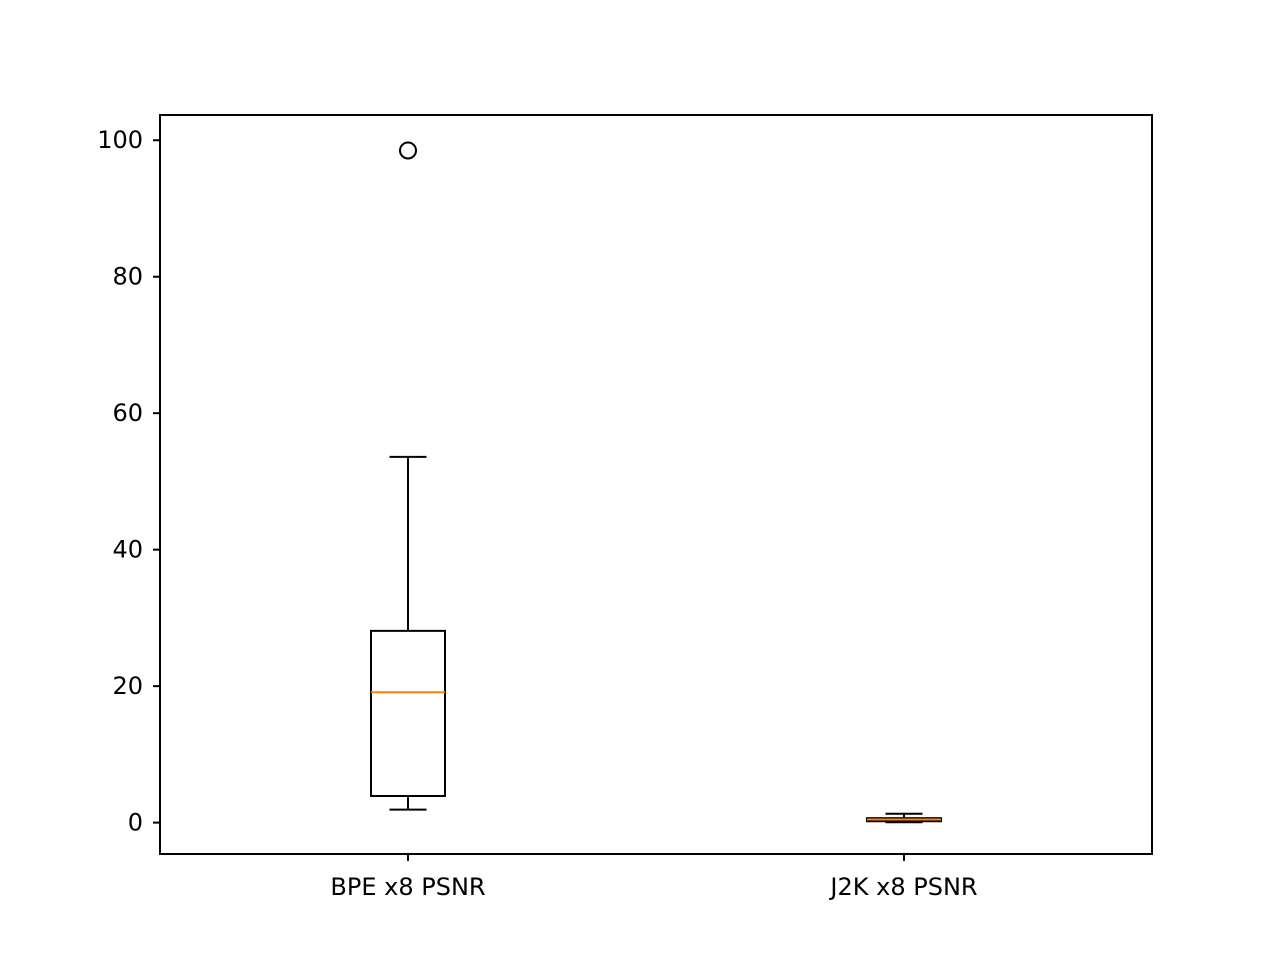 The height and width of the screenshot is (960, 1280). Describe the element at coordinates (408, 713) in the screenshot. I see `iqr-box` at that location.